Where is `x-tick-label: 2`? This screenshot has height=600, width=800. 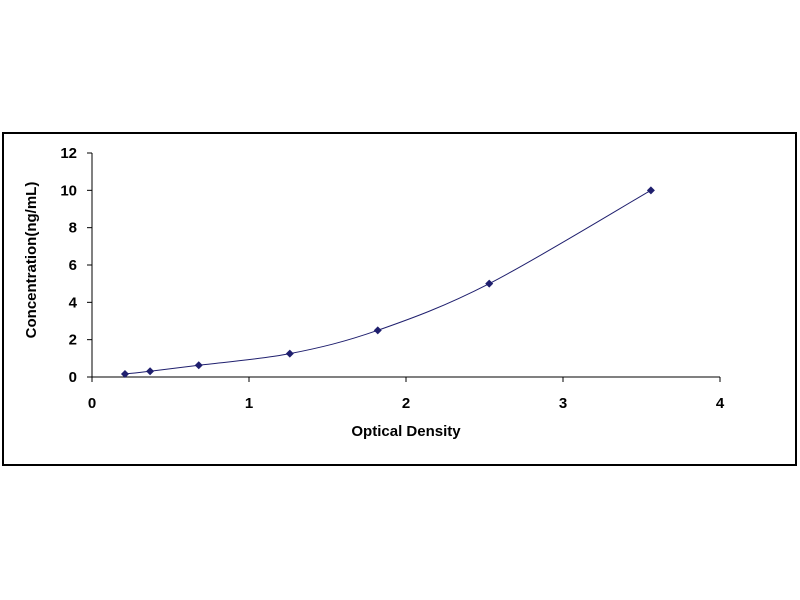 x-tick-label: 2 is located at coordinates (406, 403).